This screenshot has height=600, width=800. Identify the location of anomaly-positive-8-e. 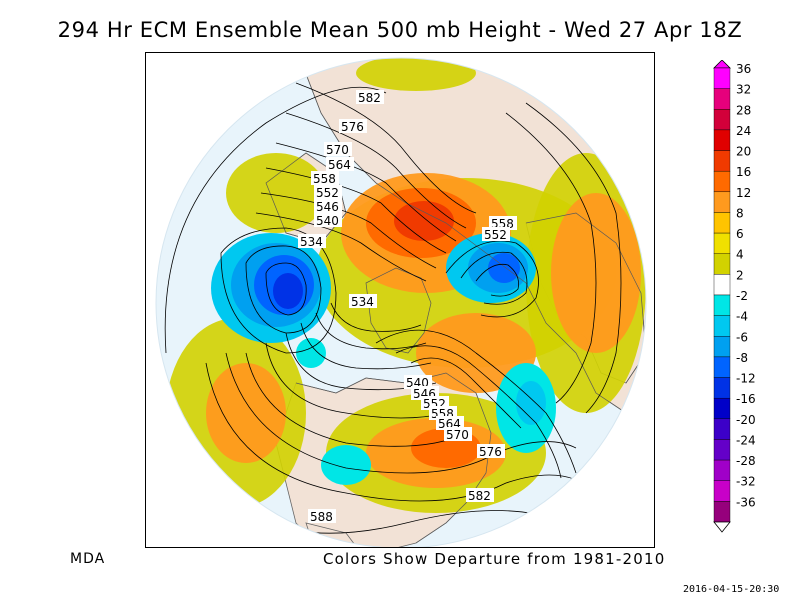
(246, 413).